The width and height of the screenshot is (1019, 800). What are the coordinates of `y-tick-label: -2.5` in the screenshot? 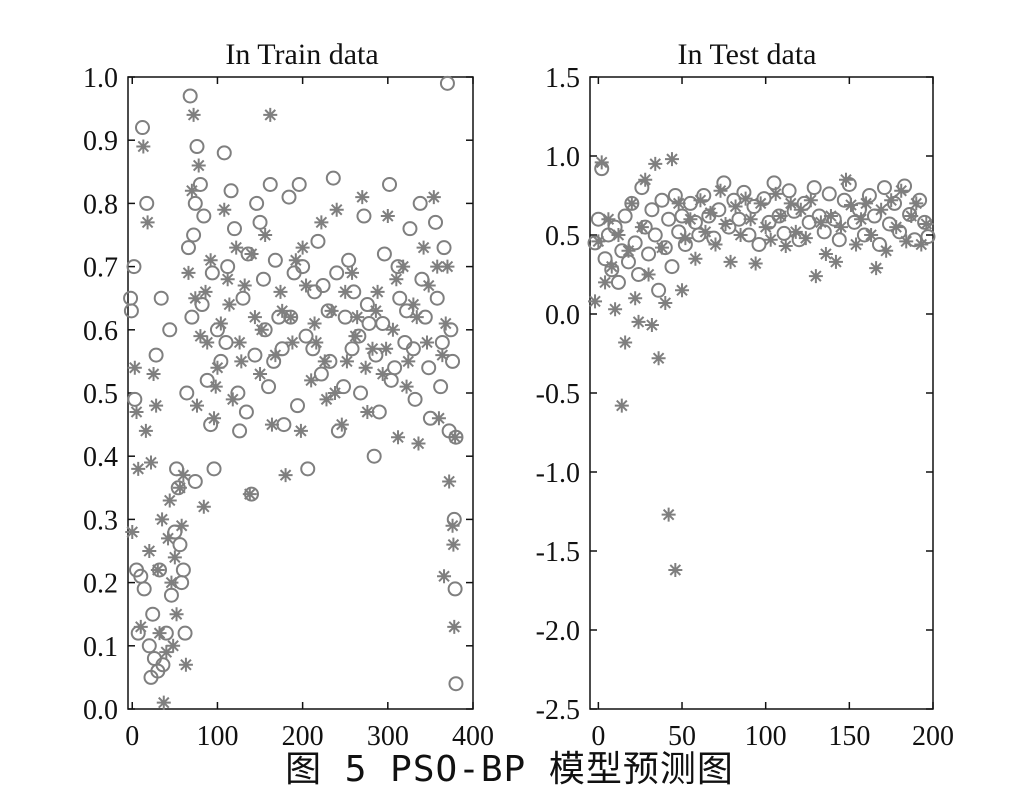 It's located at (558, 710).